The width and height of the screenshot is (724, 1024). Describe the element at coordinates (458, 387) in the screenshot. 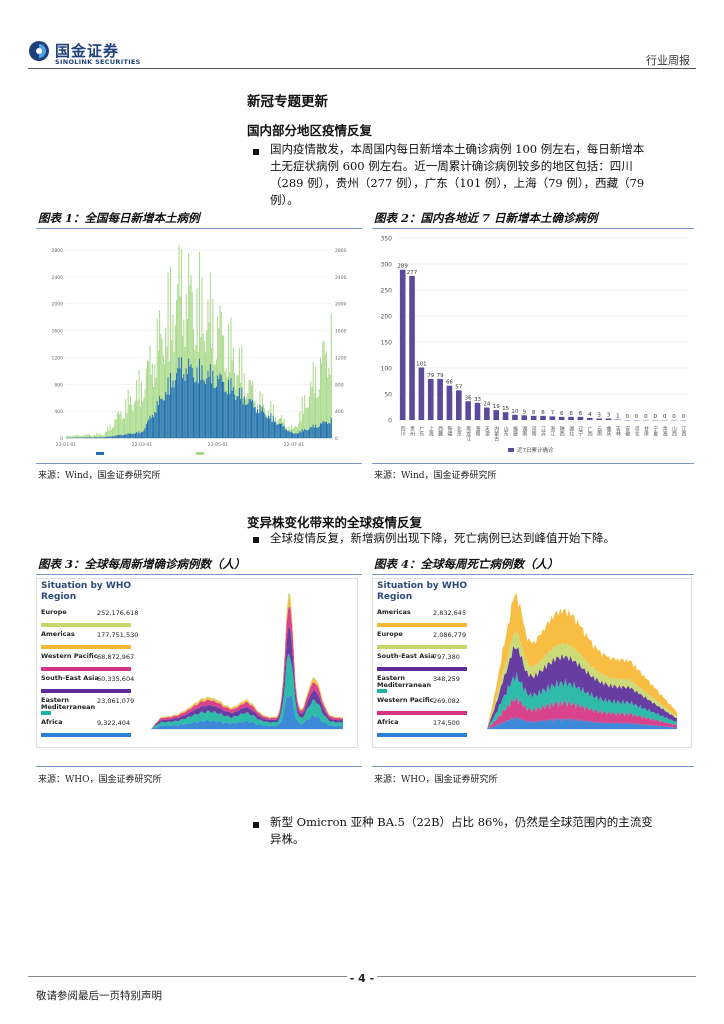

I see `data-label: 57` at that location.